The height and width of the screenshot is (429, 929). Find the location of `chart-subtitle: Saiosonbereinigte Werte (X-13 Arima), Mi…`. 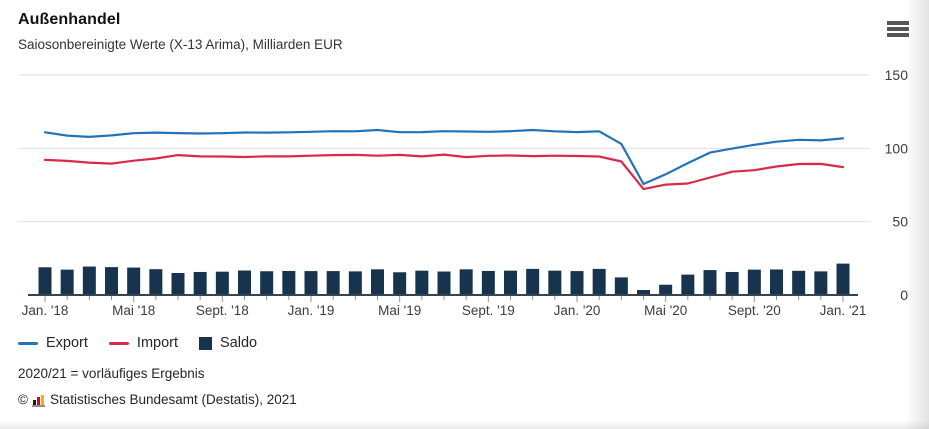

chart-subtitle: Saiosonbereinigte Werte (X-13 Arima), Mi… is located at coordinates (180, 44).